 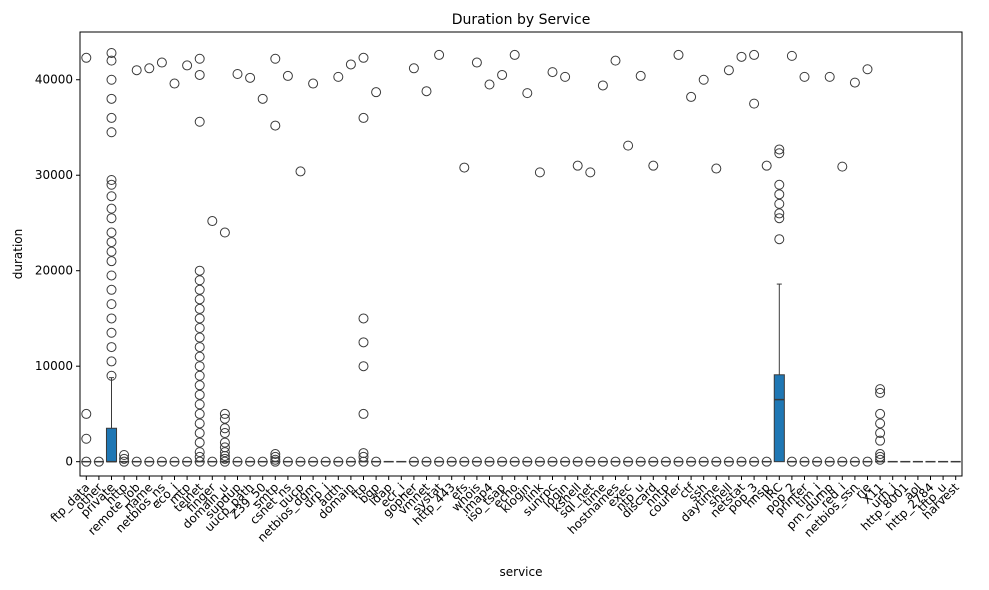 I want to click on y-axis-label: duration, so click(x=18, y=254).